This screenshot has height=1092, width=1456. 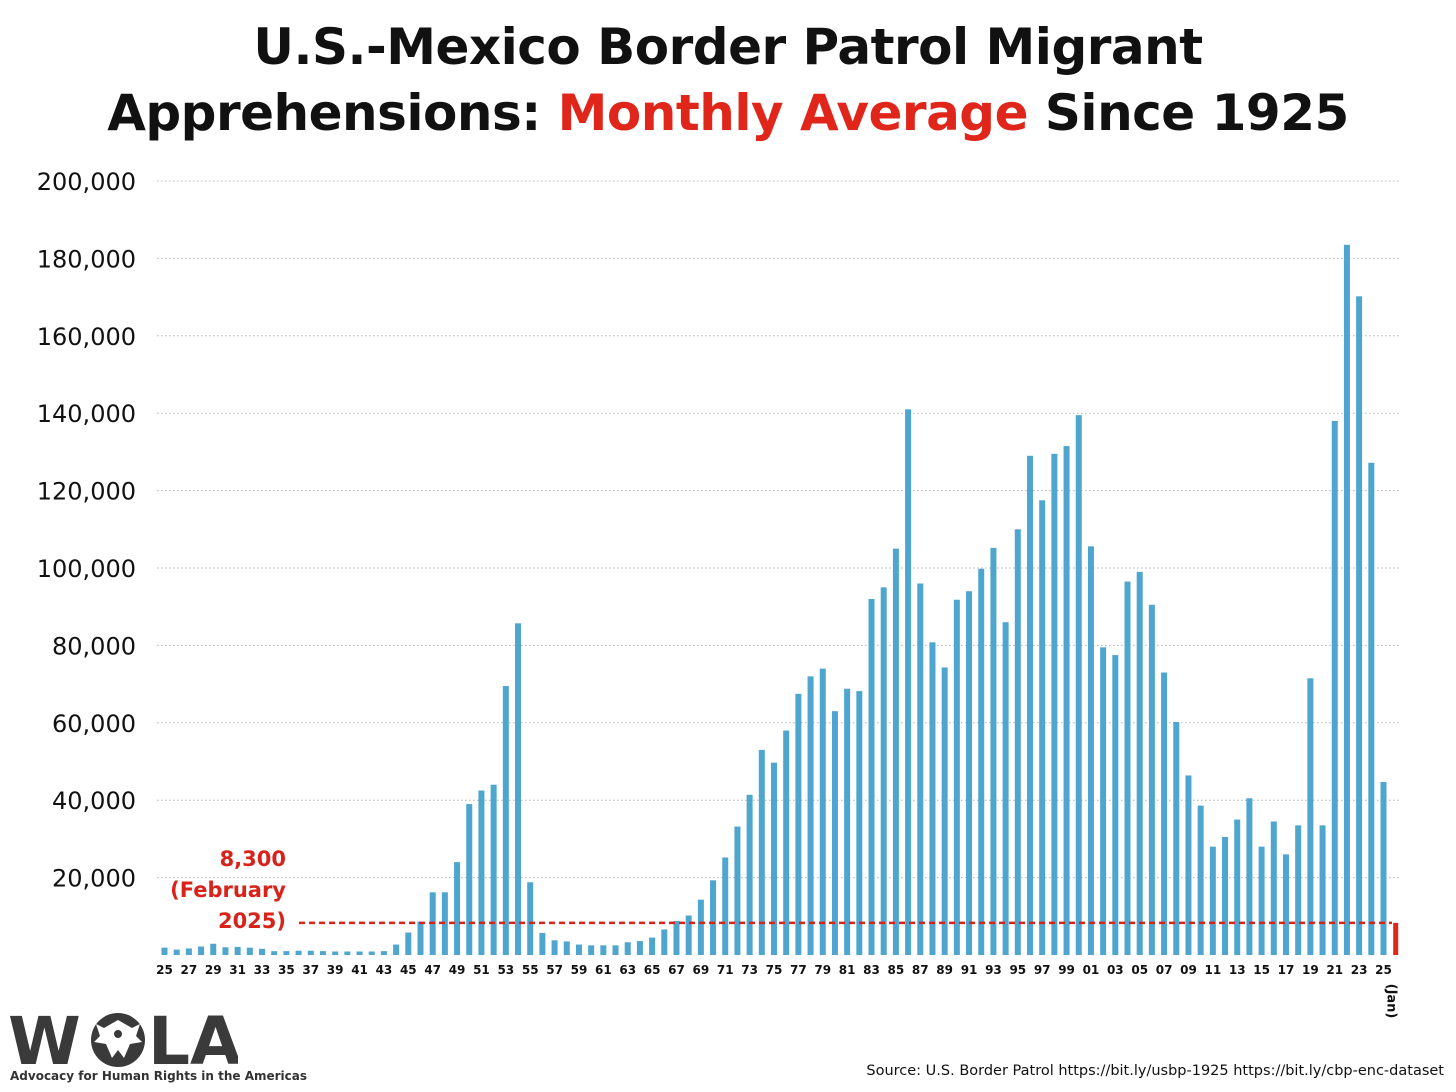 I want to click on x-tick-label: 83, so click(x=871, y=970).